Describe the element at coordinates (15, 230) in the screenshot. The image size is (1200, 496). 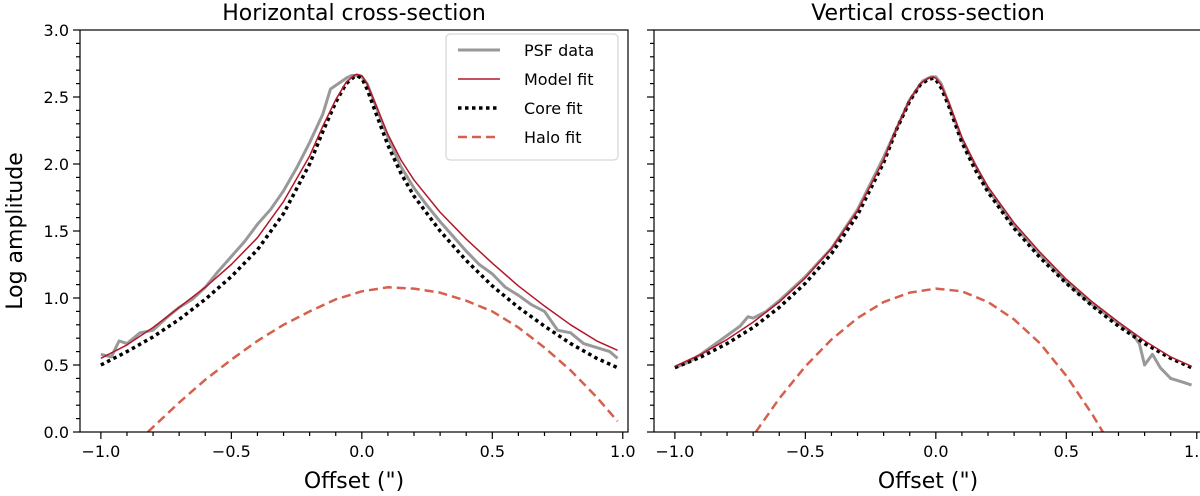
I see `y-axis-label: Log amplitude` at that location.